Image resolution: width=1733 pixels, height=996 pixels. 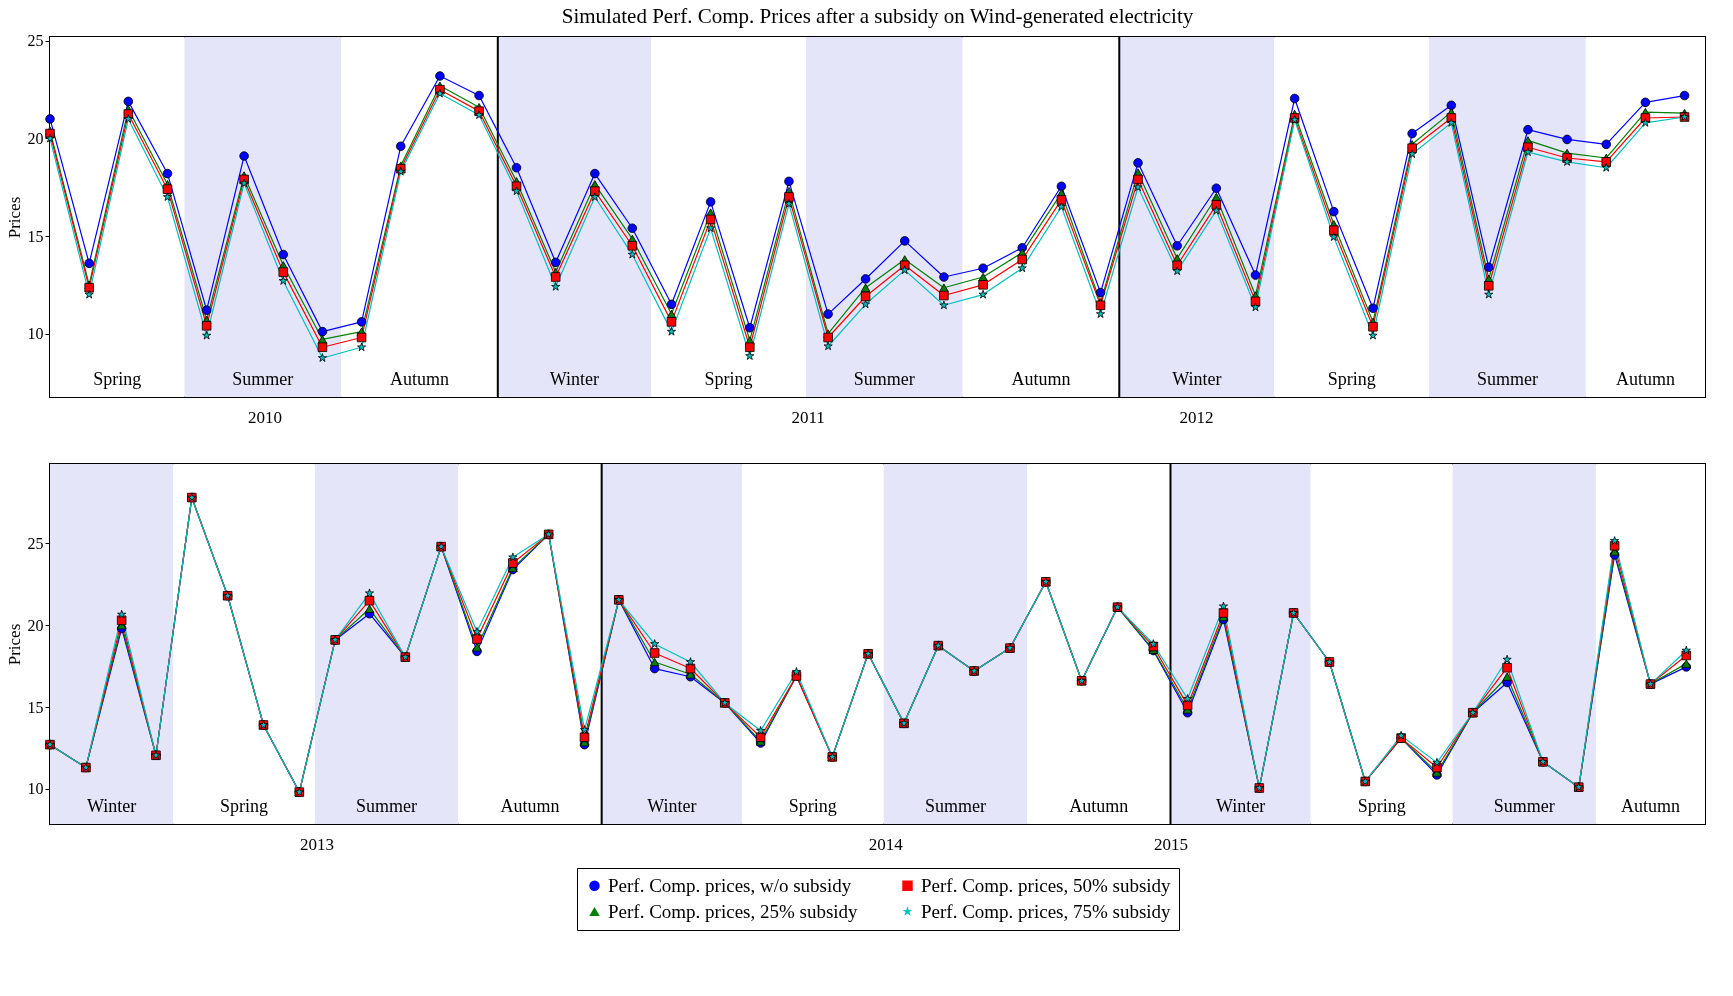 I want to click on legend-label: Perf. Comp. prices, 75% subsidy, so click(x=1046, y=911).